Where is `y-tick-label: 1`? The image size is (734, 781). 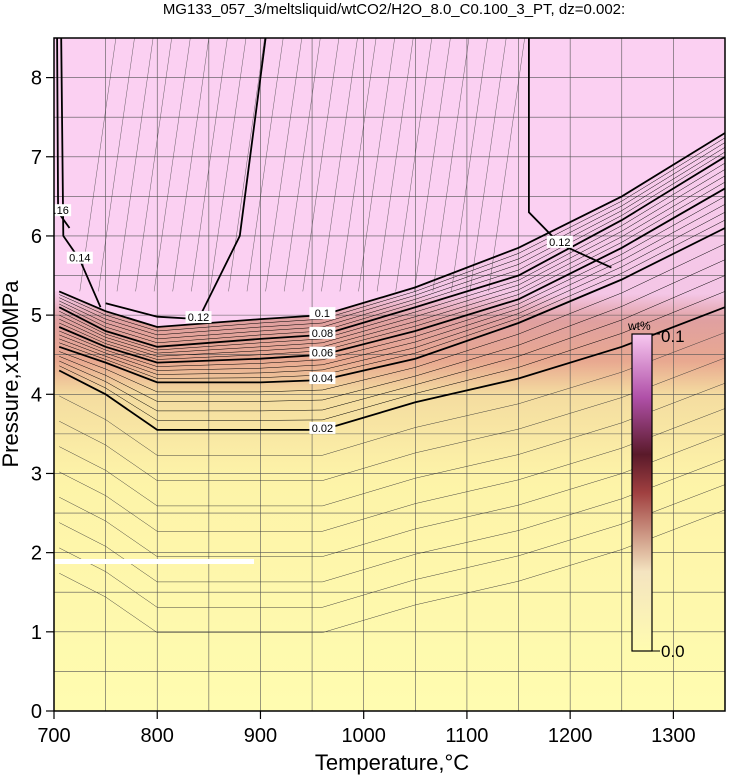
y-tick-label: 1 is located at coordinates (36, 633).